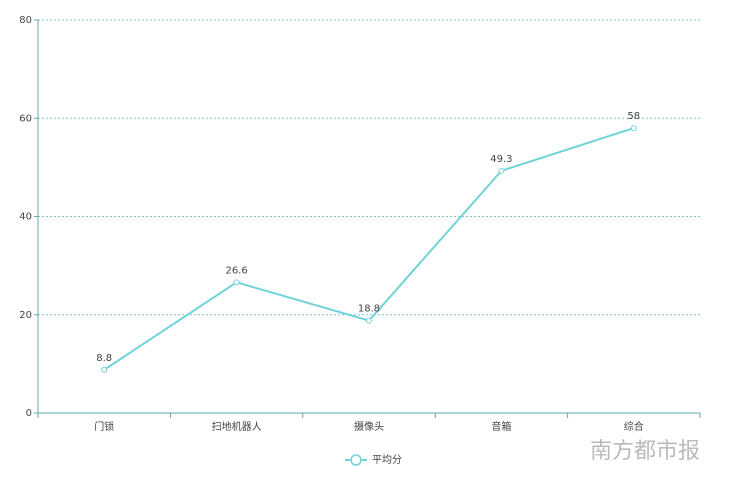  I want to click on y-tick-label: 60, so click(25, 118).